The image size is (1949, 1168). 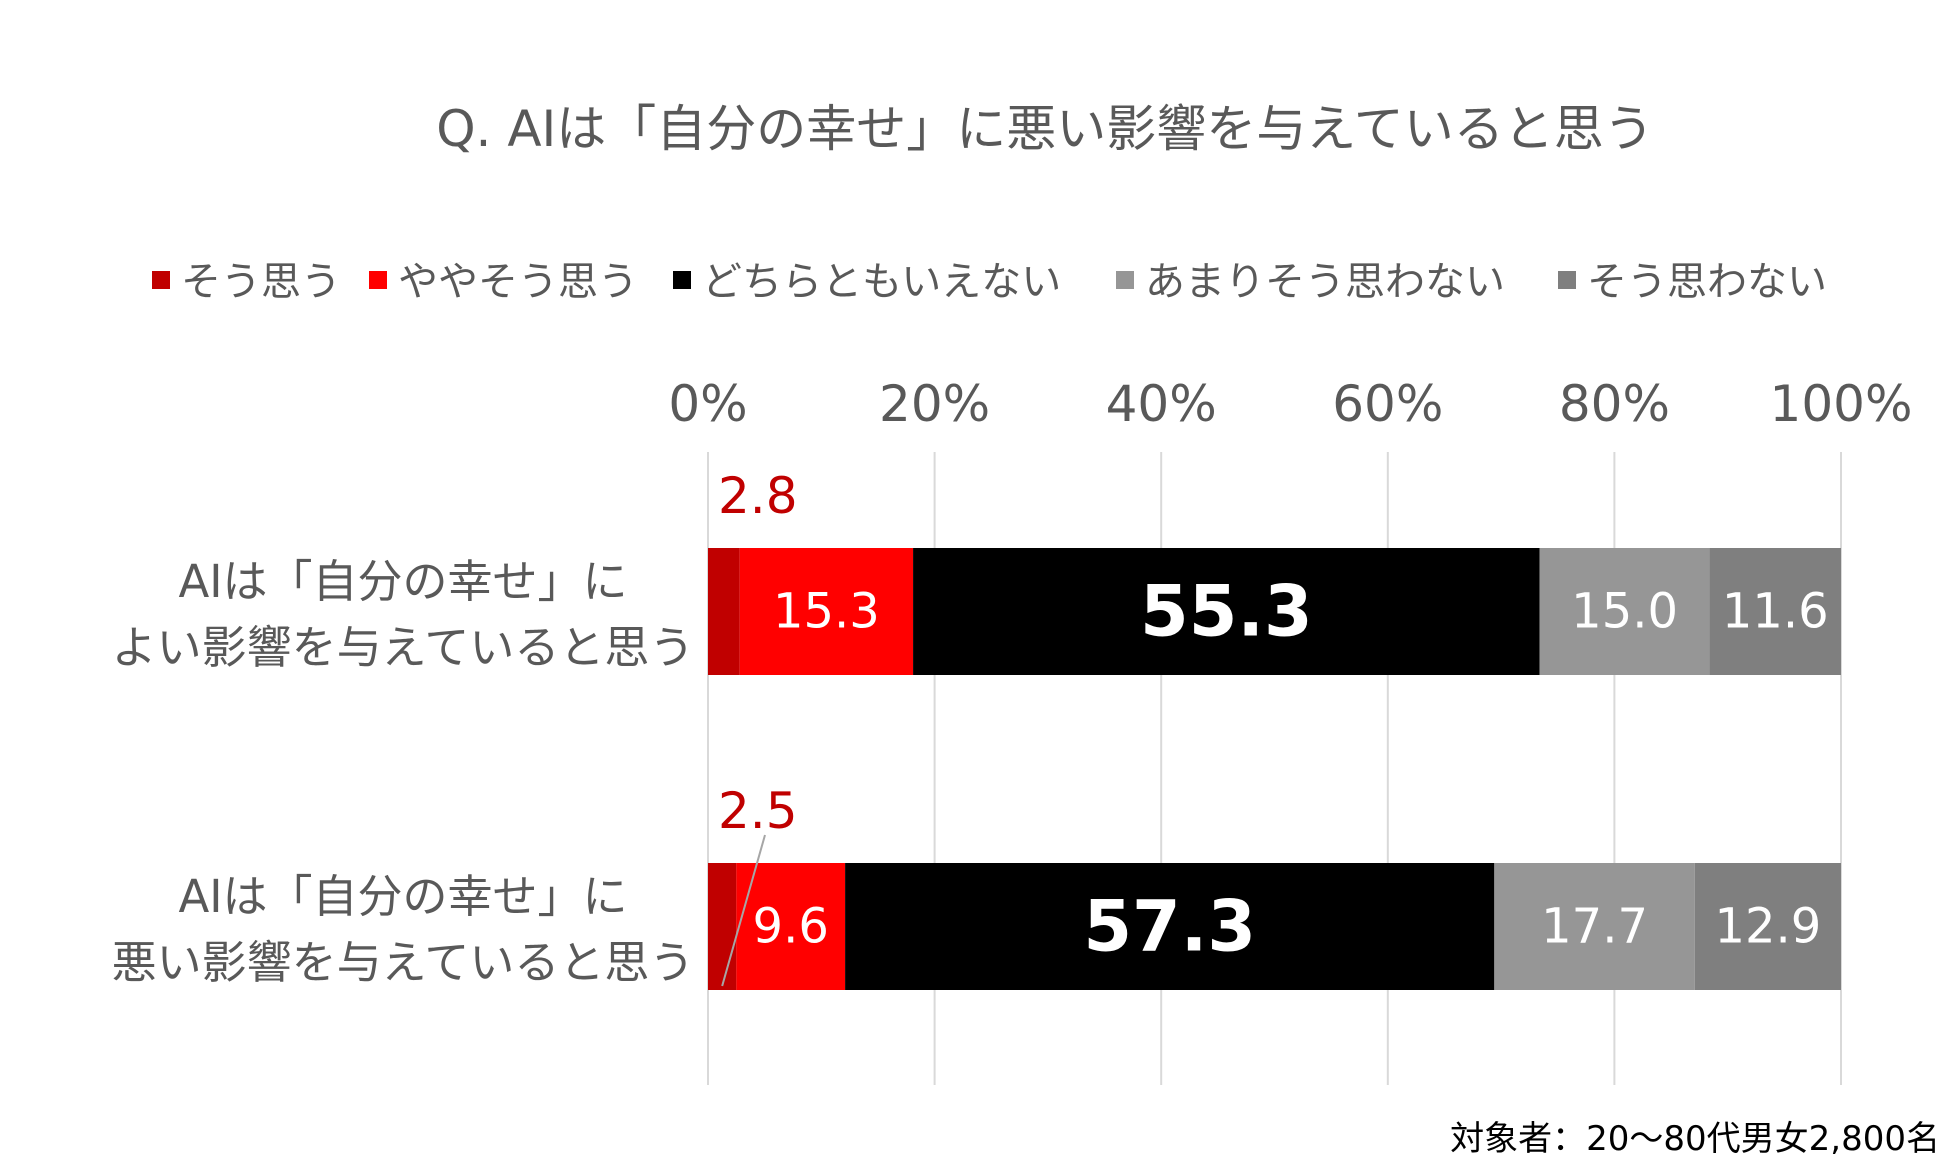 I want to click on data-label: 9.6, so click(x=791, y=927).